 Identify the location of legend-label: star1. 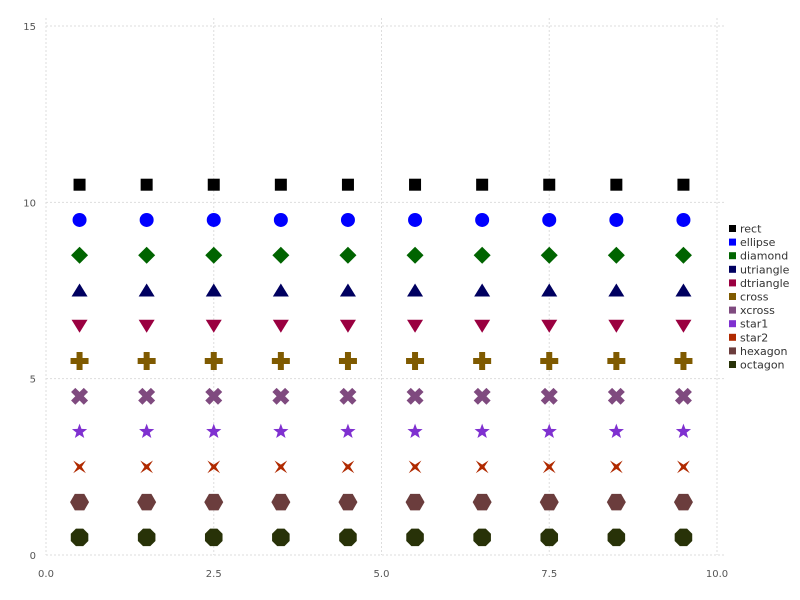
(754, 324).